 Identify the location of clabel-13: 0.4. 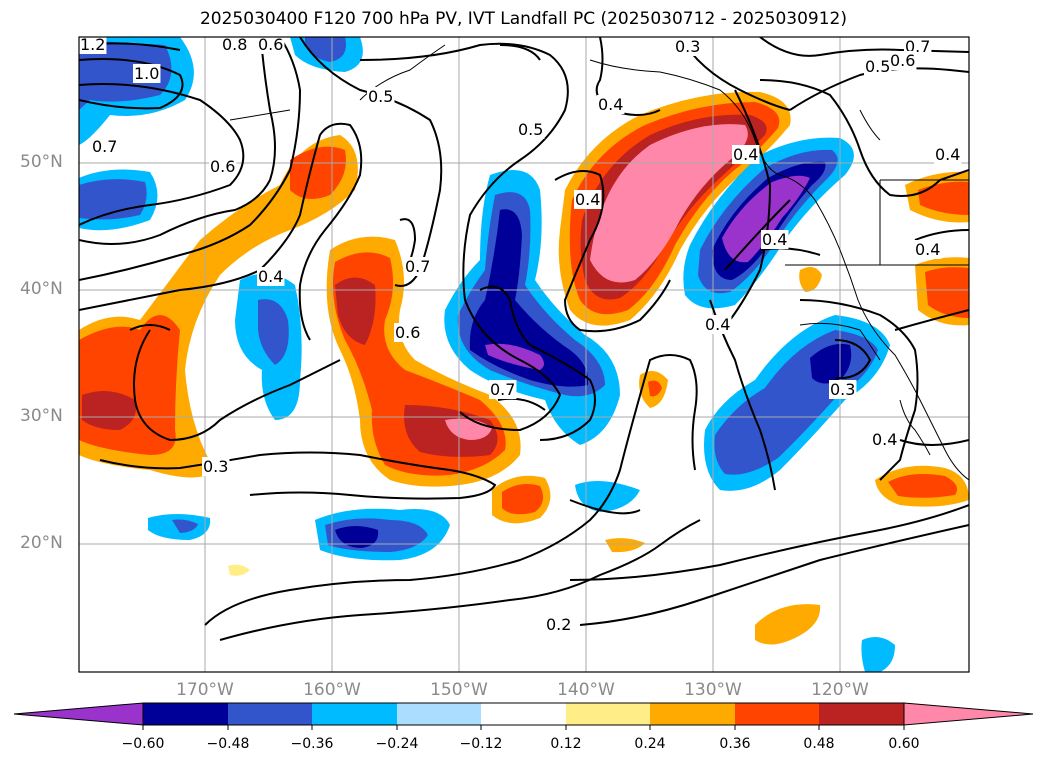
(270, 276).